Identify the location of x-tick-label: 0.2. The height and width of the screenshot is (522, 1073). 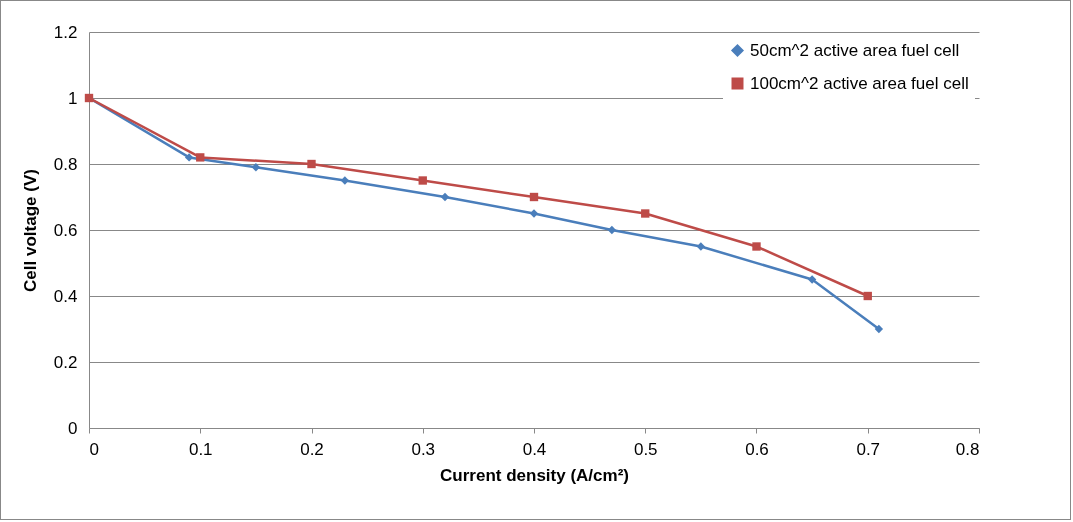
(312, 449).